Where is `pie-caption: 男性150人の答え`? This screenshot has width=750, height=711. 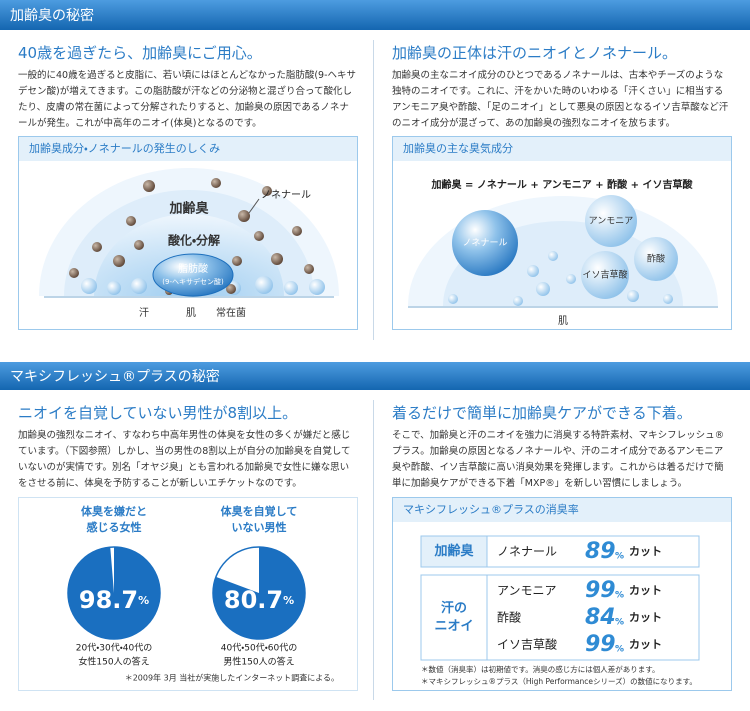 pie-caption: 男性150人の答え is located at coordinates (258, 662).